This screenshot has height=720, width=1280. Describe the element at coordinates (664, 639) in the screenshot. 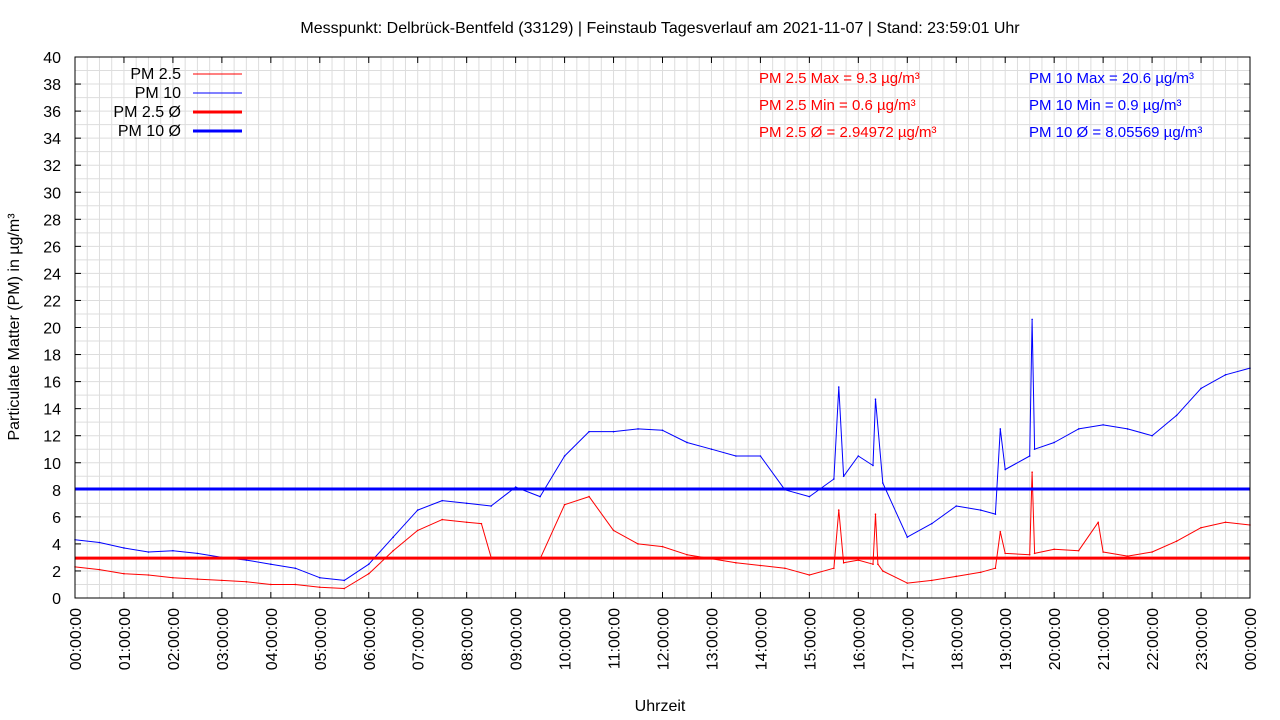

I see `x-tick-label: 12:00:00` at that location.